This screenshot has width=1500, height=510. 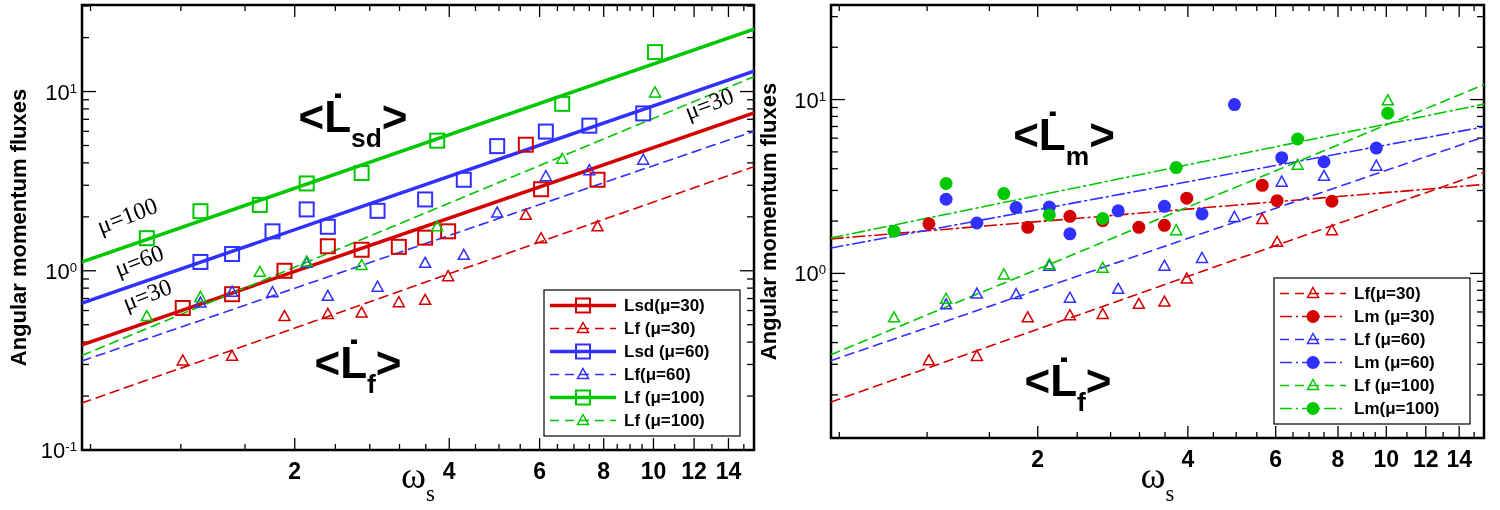 I want to click on legend-label: Lm (μ=30), so click(x=1394, y=316).